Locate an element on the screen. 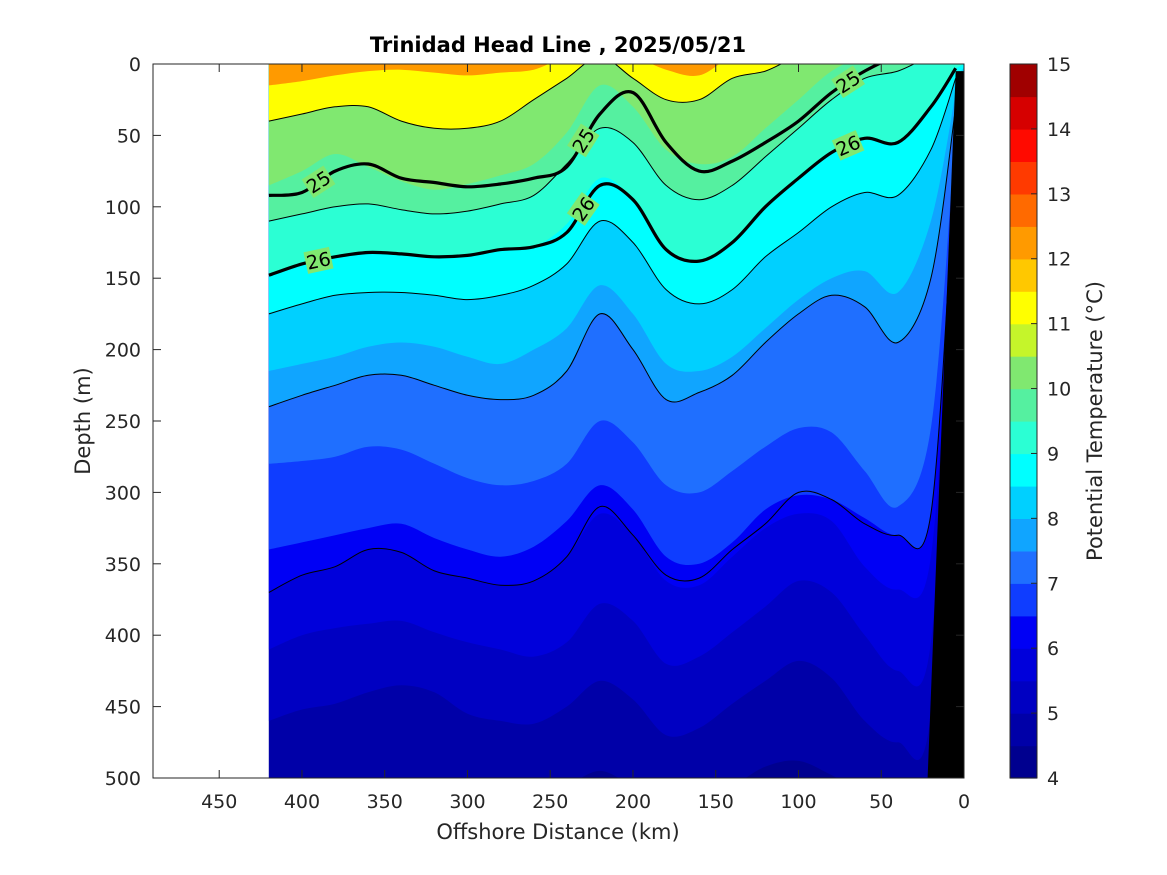 The height and width of the screenshot is (875, 1167). colorbar-tick-label: 11 is located at coordinates (1059, 325).